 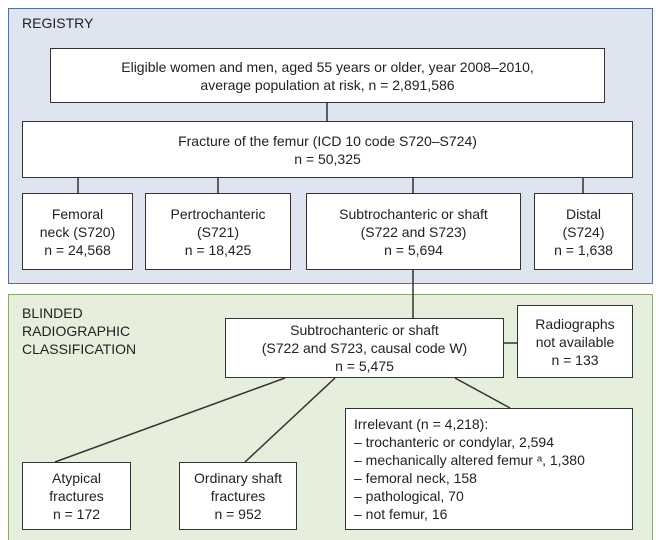 I want to click on box-line: n = 5,694, so click(x=413, y=249).